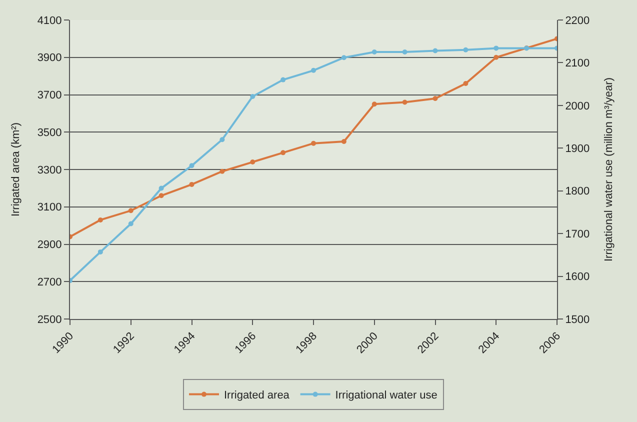 This screenshot has height=422, width=637. I want to click on y-axis-title: Irrigated area (km²), so click(16, 169).